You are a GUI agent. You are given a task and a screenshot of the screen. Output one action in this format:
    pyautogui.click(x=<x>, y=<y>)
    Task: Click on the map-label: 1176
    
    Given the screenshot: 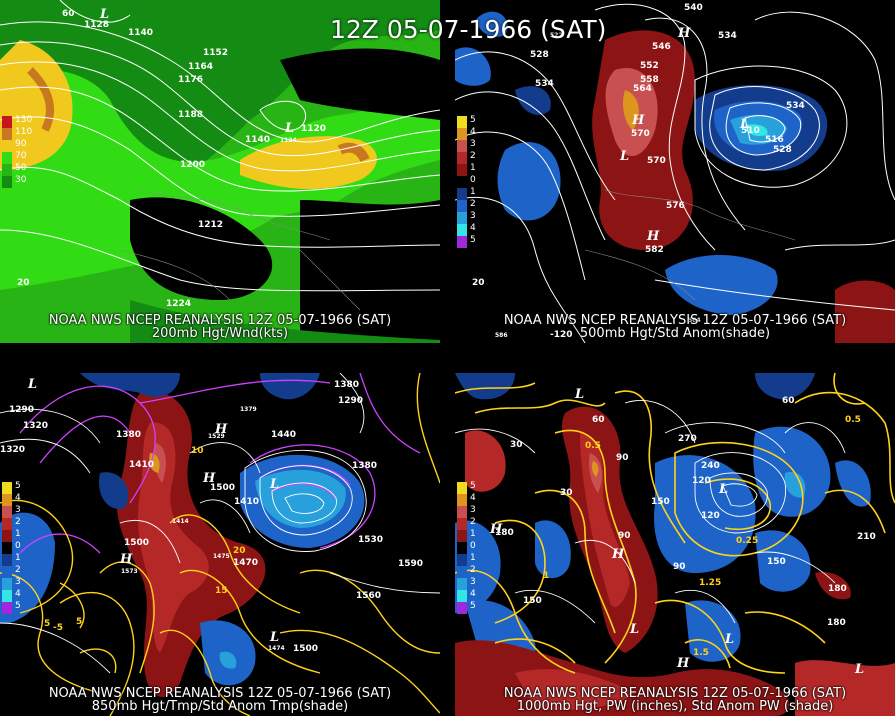 What is the action you would take?
    pyautogui.click(x=190, y=80)
    